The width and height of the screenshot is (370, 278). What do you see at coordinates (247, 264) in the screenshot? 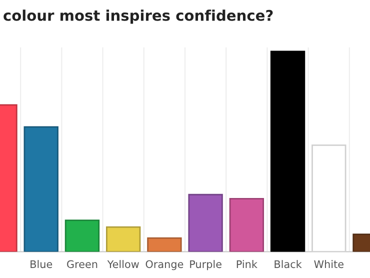
I see `x-tick-label: Pink` at bounding box center [247, 264].